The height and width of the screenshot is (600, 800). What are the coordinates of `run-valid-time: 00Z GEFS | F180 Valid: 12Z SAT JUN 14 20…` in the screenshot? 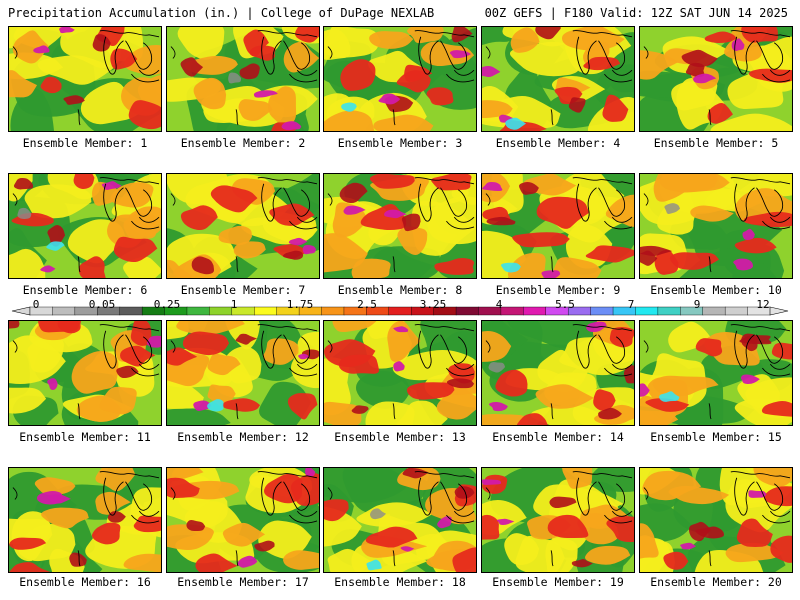 It's located at (636, 13).